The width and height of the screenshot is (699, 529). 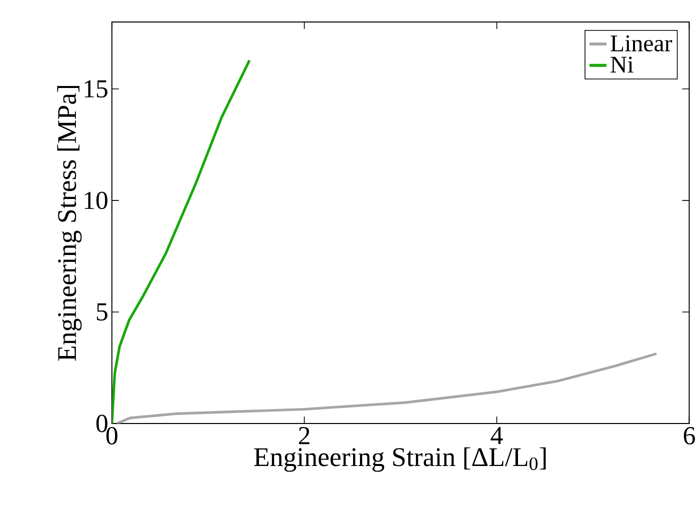 I want to click on y-tick-label: 10, so click(x=96, y=200).